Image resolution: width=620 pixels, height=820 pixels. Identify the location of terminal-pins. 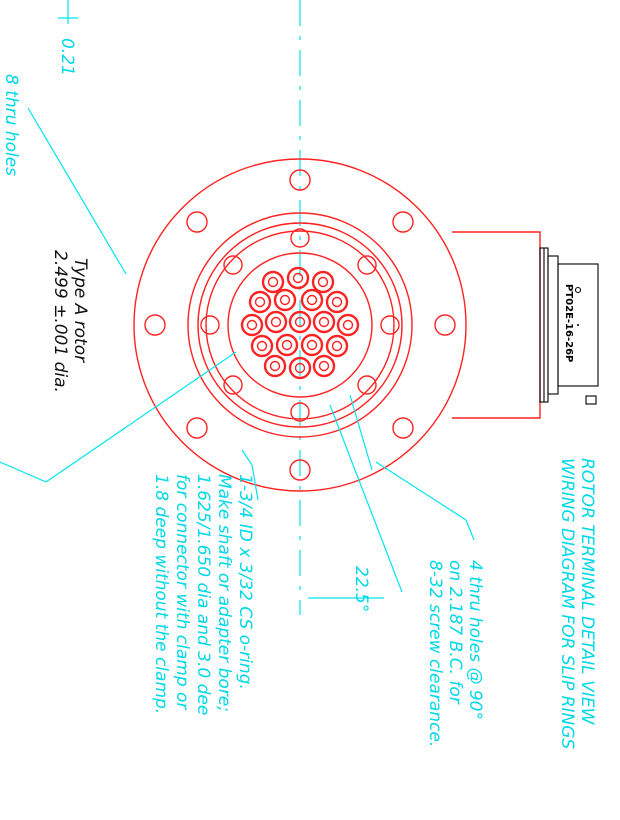
(300, 323).